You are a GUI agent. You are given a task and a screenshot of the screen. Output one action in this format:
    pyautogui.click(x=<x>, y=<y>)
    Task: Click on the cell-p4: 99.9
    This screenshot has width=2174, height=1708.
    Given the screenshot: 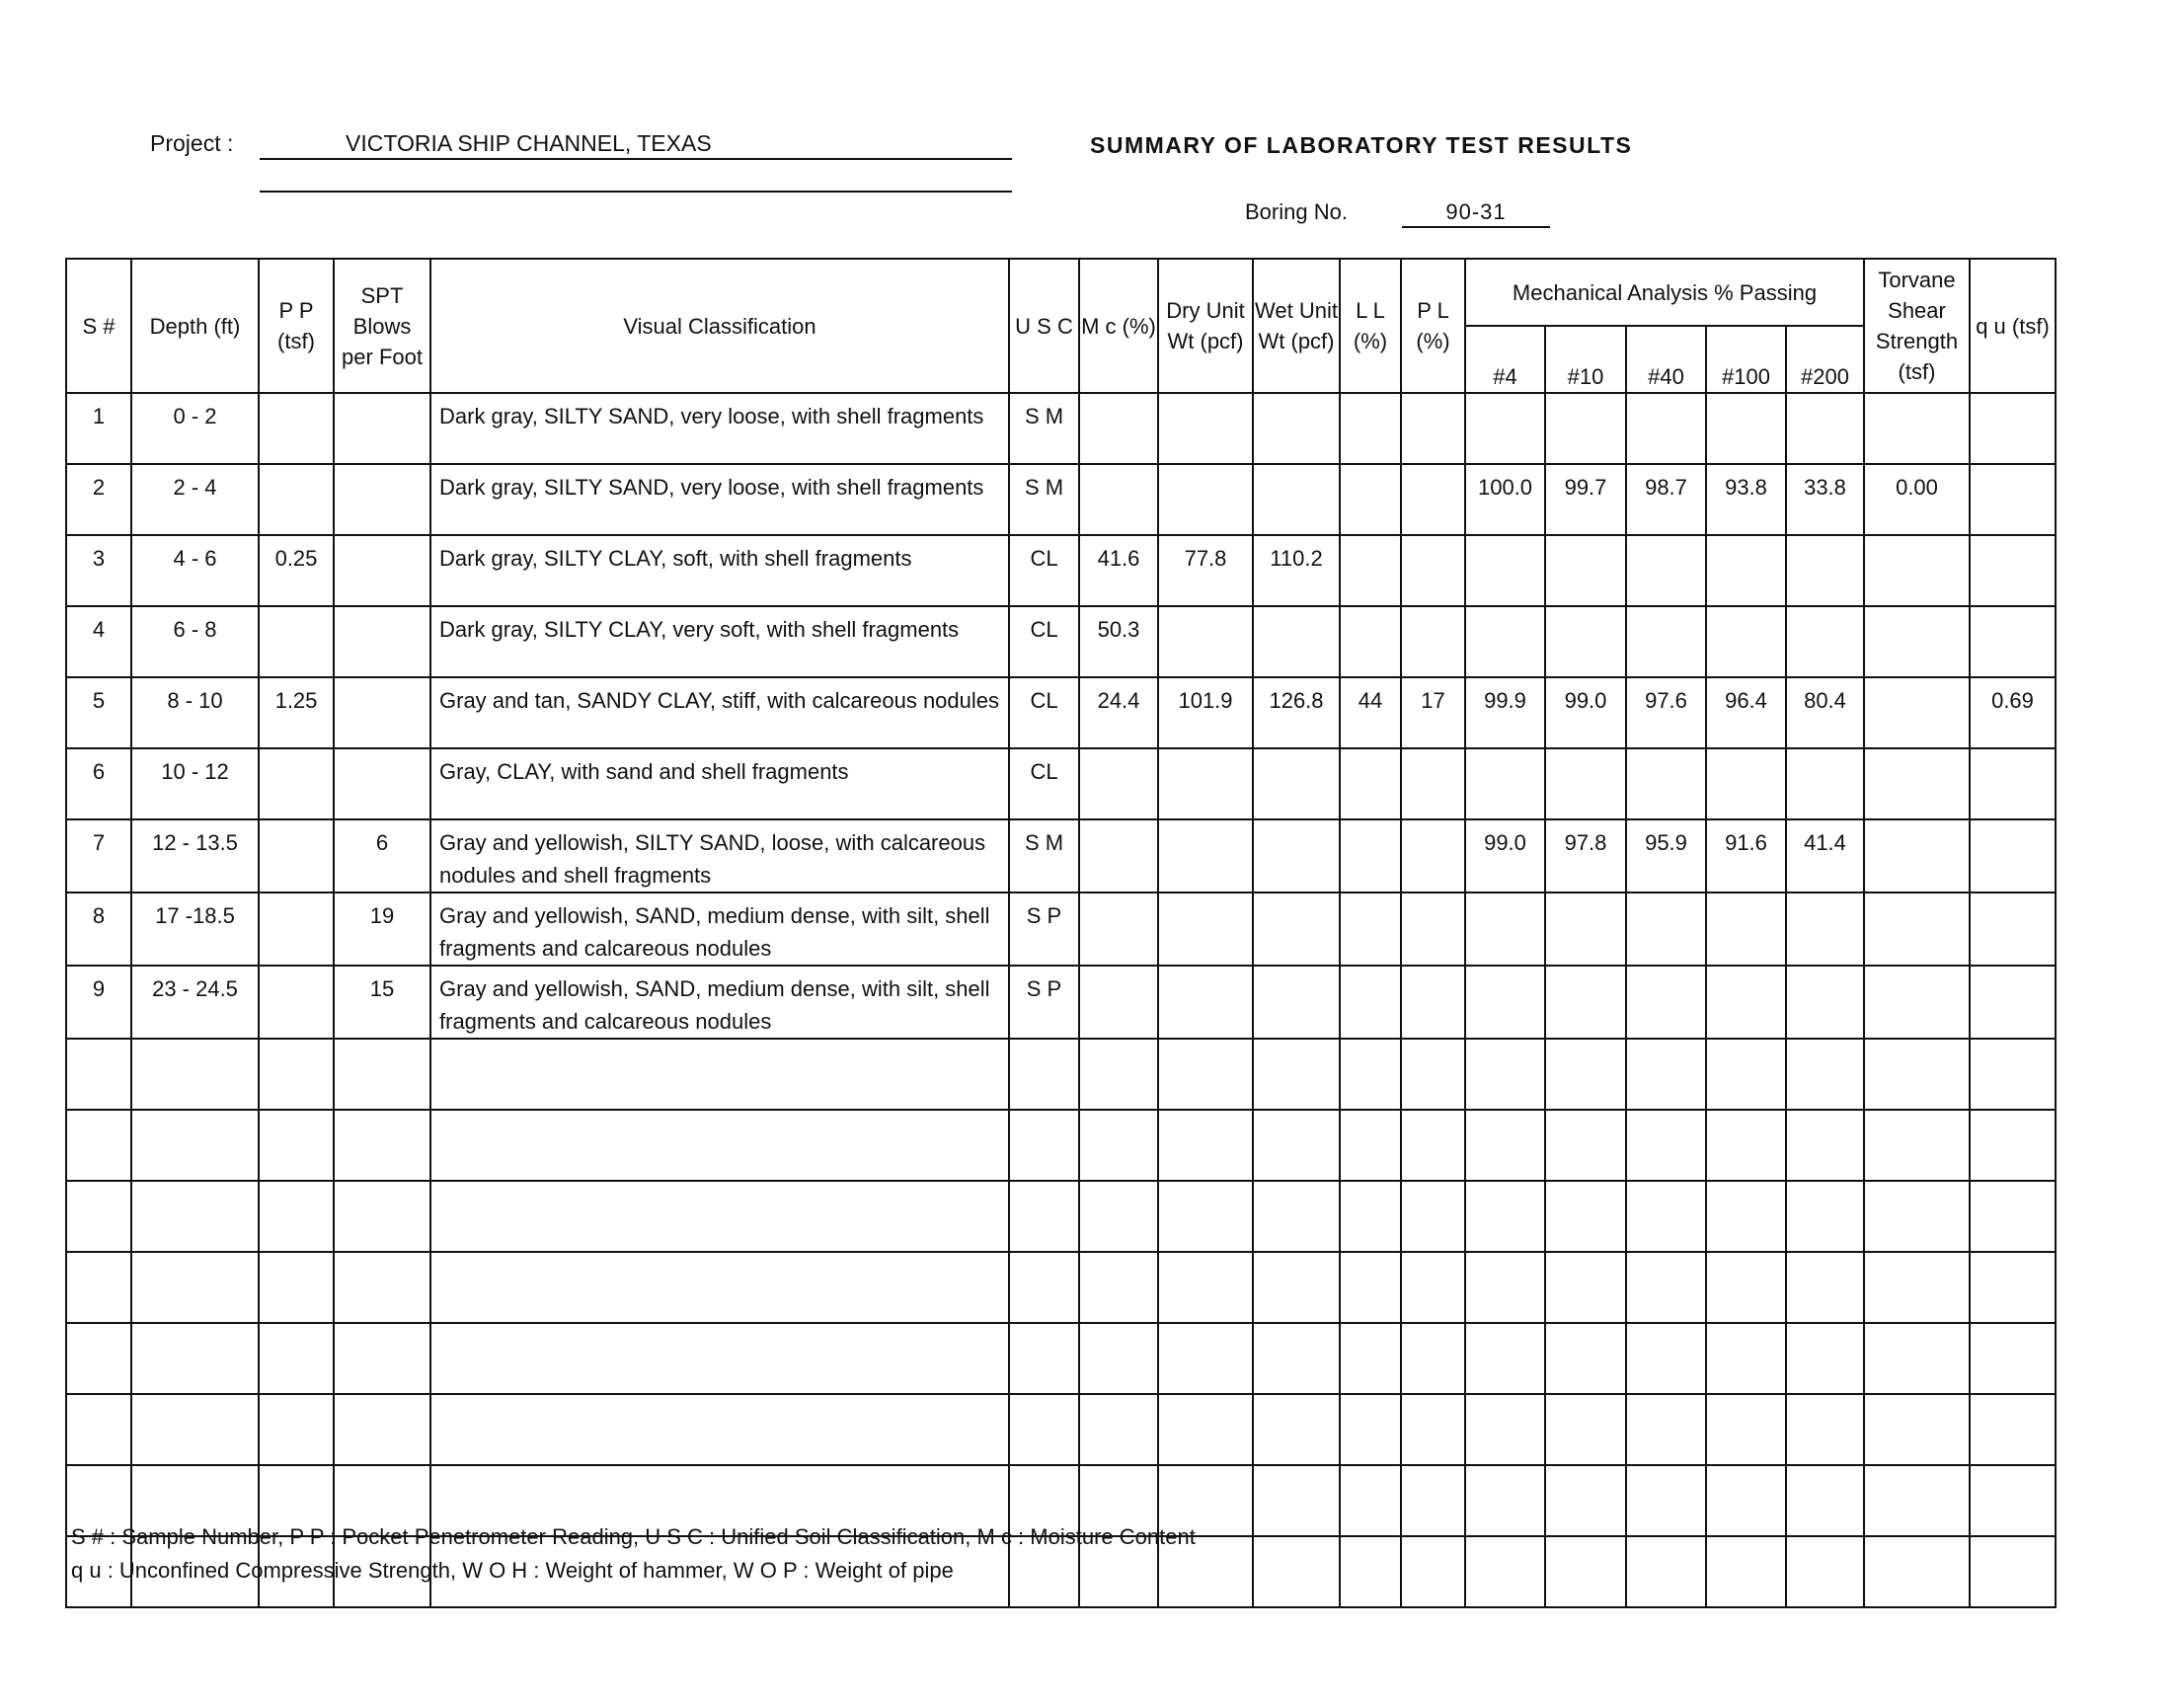 What is the action you would take?
    pyautogui.click(x=1505, y=712)
    